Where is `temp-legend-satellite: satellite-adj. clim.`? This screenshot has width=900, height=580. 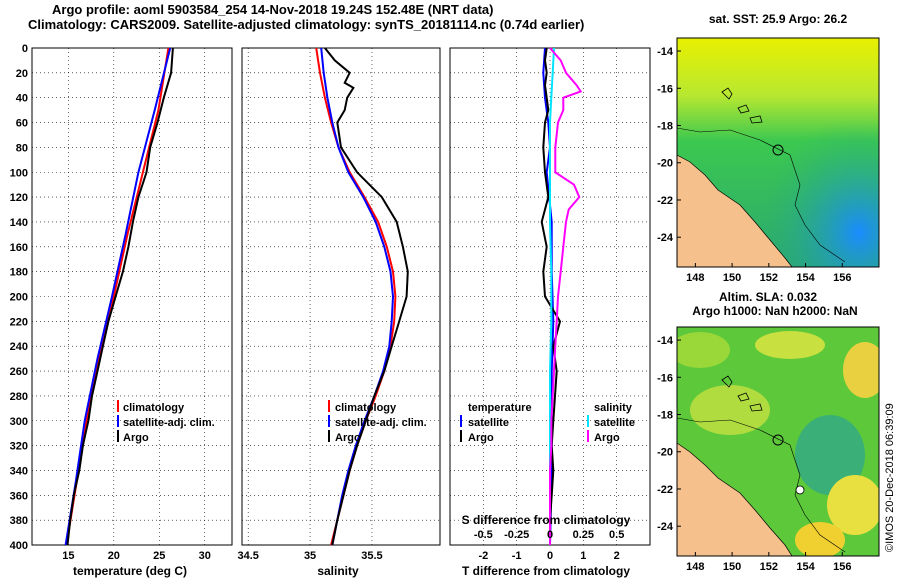 temp-legend-satellite: satellite-adj. clim. is located at coordinates (169, 423).